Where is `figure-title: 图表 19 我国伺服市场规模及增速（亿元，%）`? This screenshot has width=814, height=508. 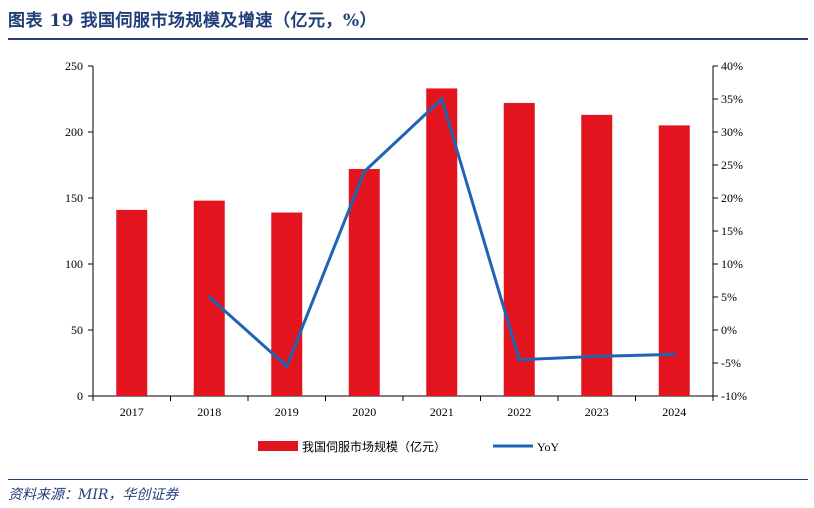 figure-title: 图表 19 我国伺服市场规模及增速（亿元，%） is located at coordinates (193, 21).